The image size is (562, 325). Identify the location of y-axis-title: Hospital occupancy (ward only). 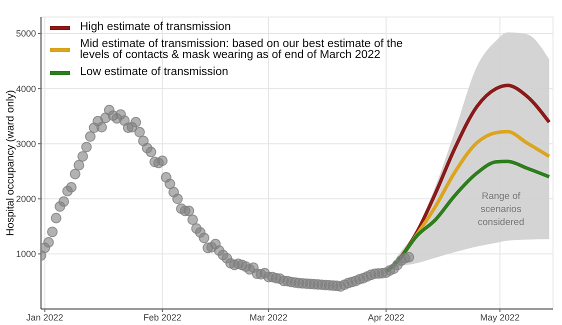
(10, 163).